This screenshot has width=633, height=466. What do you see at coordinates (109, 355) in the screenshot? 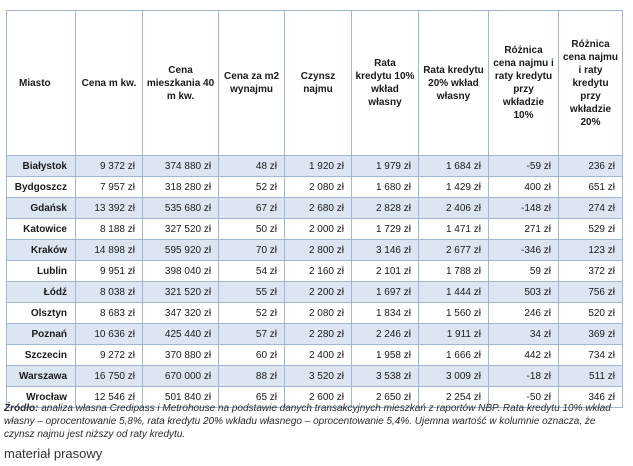
I see `value-cell: 9 272 zł` at bounding box center [109, 355].